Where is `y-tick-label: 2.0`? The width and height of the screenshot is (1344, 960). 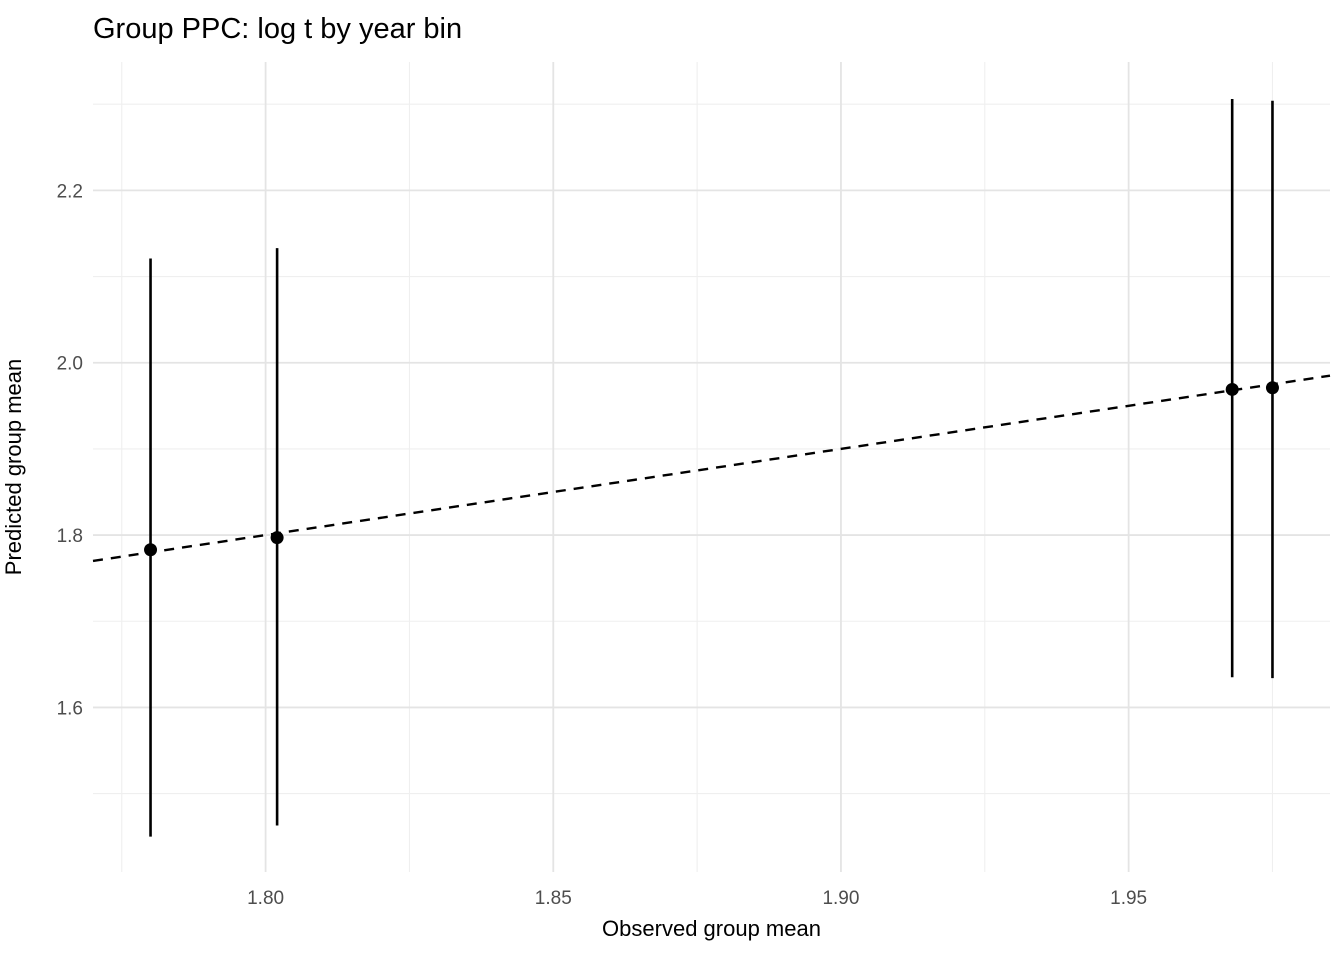
y-tick-label: 2.0 is located at coordinates (70, 364).